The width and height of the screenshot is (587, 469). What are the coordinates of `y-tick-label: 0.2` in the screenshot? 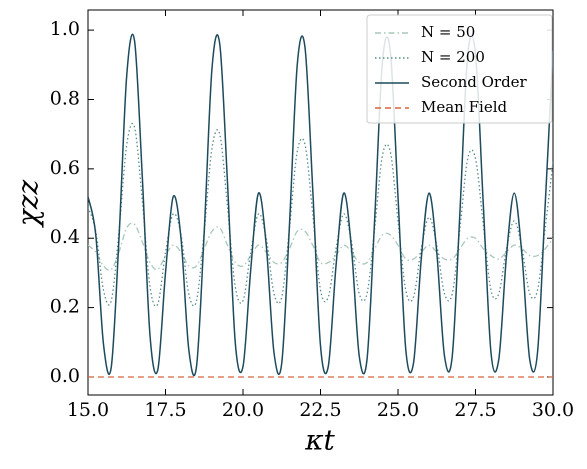 It's located at (65, 307).